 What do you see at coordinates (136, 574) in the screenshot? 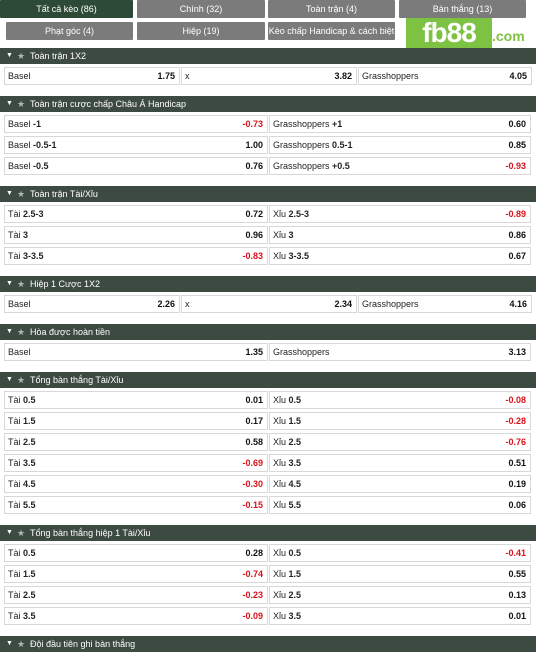
I see `odds-selection: Tài 1.5 -0.74` at bounding box center [136, 574].